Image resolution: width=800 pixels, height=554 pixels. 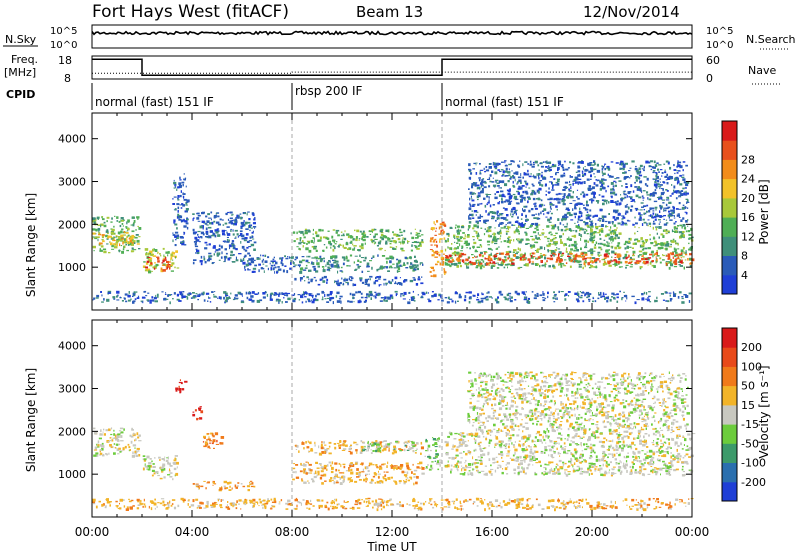 I want to click on beam-label: Beam 13, so click(x=389, y=12).